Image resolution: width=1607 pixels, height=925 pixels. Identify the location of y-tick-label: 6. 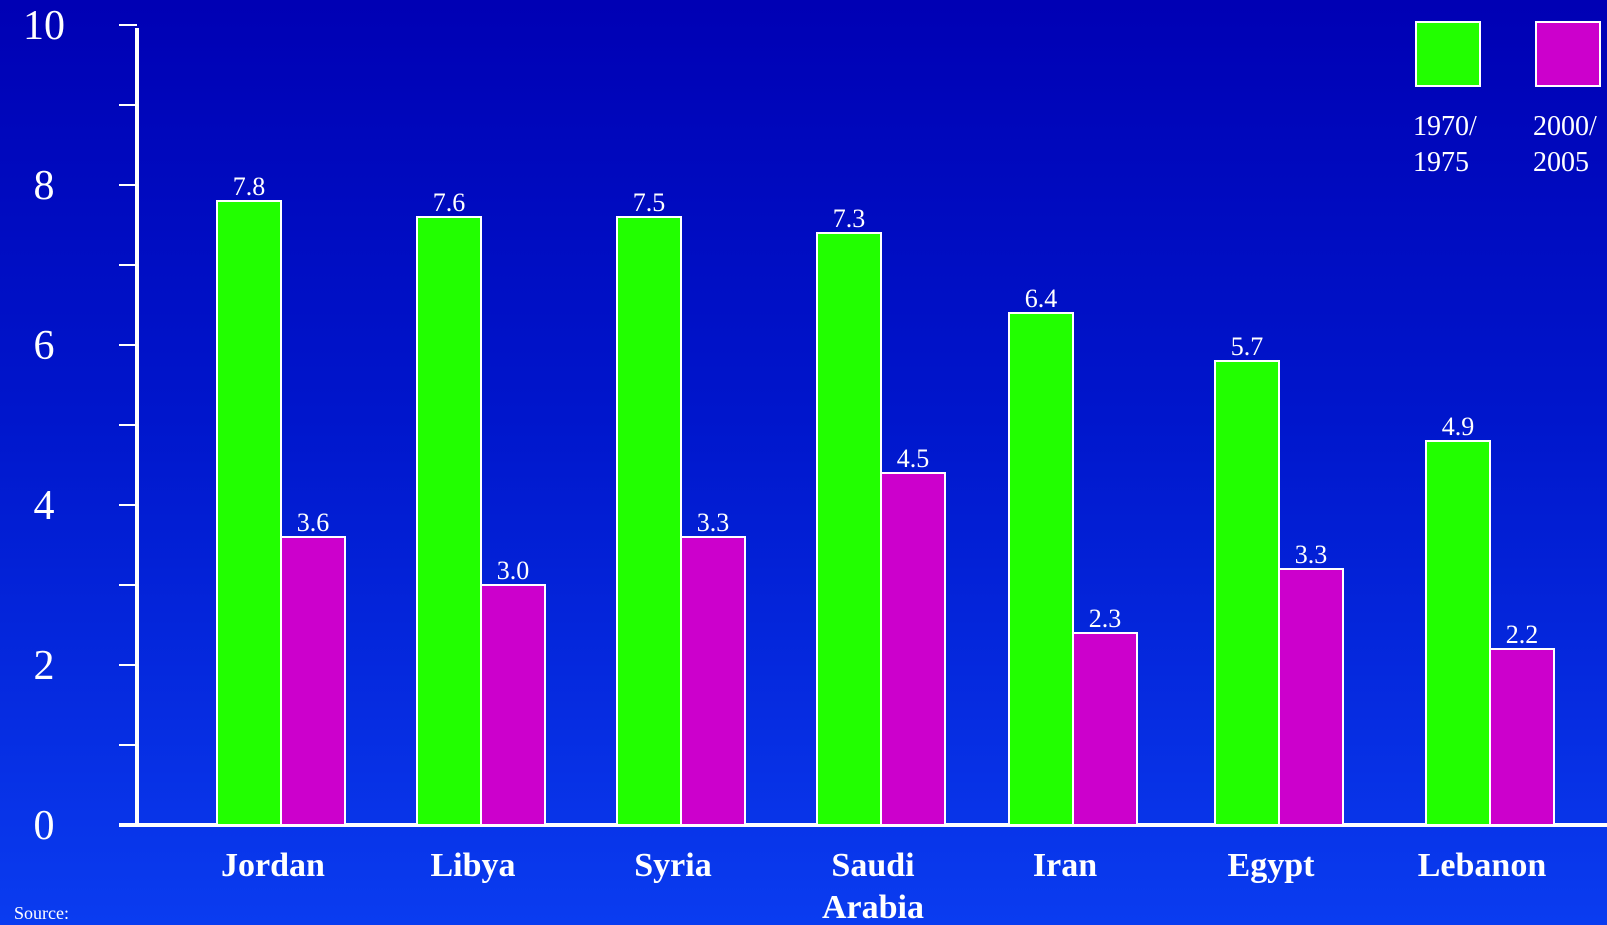
(44, 346).